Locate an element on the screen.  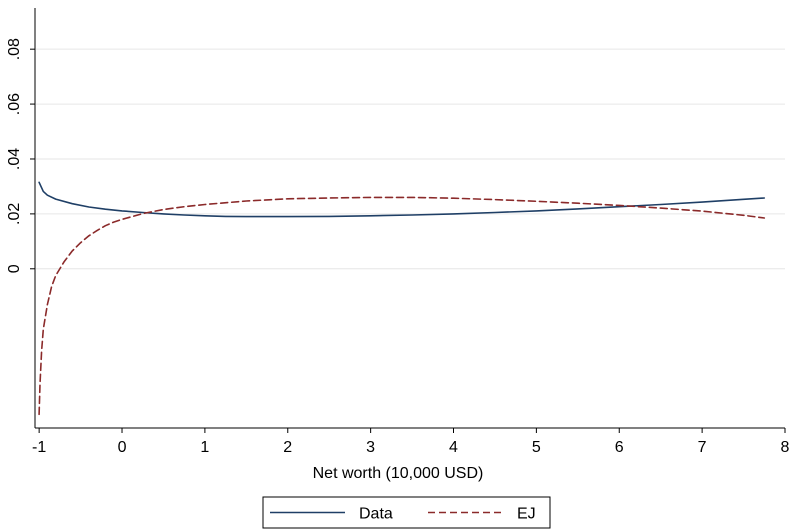
y-tick-label: 0 is located at coordinates (14, 268).